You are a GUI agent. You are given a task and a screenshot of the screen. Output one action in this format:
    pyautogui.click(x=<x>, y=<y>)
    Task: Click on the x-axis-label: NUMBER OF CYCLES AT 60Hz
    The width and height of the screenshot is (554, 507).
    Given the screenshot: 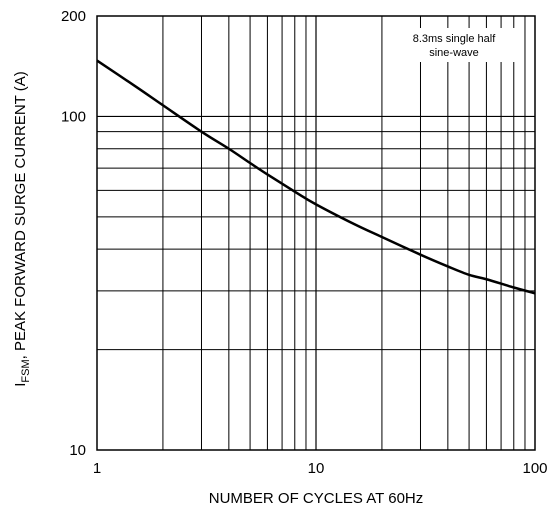 What is the action you would take?
    pyautogui.click(x=316, y=498)
    